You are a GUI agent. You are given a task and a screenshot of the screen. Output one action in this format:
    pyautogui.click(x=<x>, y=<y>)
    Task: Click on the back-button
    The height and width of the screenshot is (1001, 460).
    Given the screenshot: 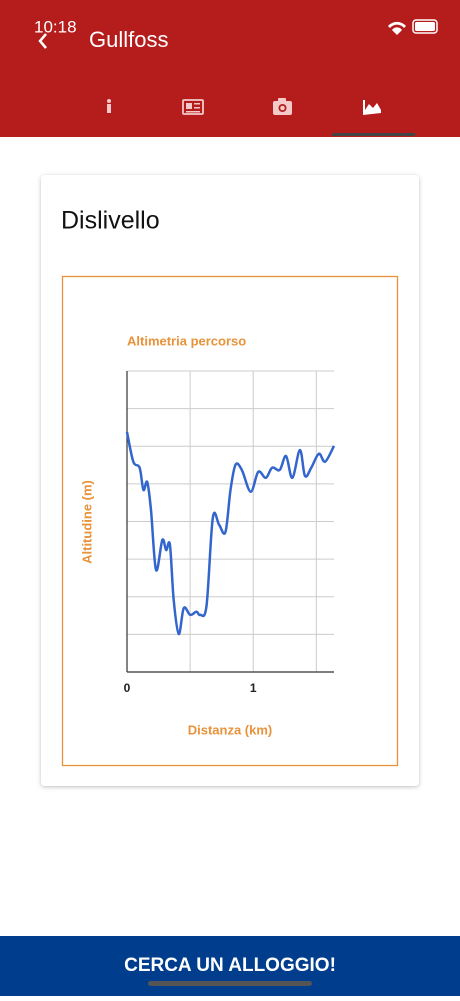 What is the action you would take?
    pyautogui.click(x=42, y=41)
    